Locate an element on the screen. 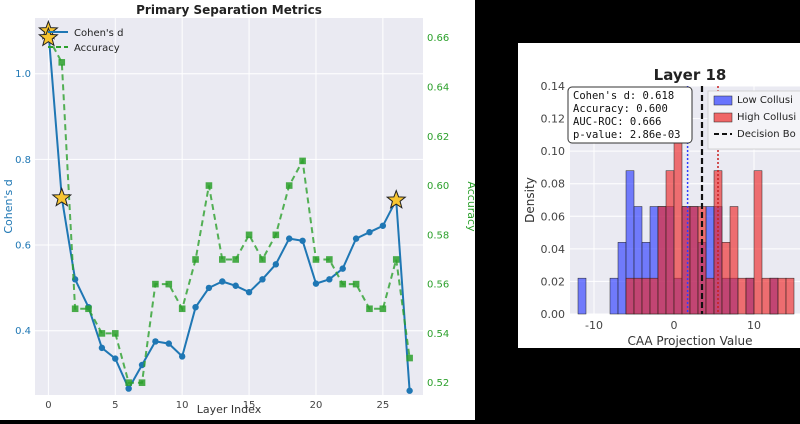 The image size is (800, 424). chart-title: Primary Separation Metrics is located at coordinates (229, 10).